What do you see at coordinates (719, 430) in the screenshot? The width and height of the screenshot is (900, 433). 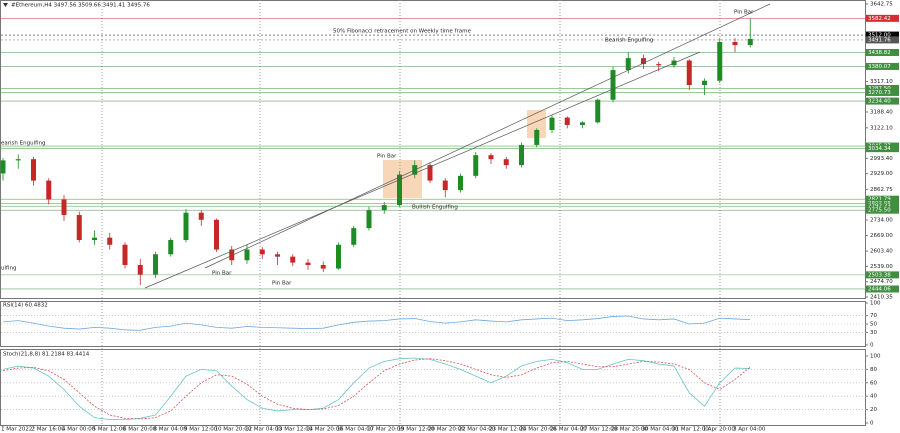 I see `x-tick-label: 1 Apr 20:00` at bounding box center [719, 430].